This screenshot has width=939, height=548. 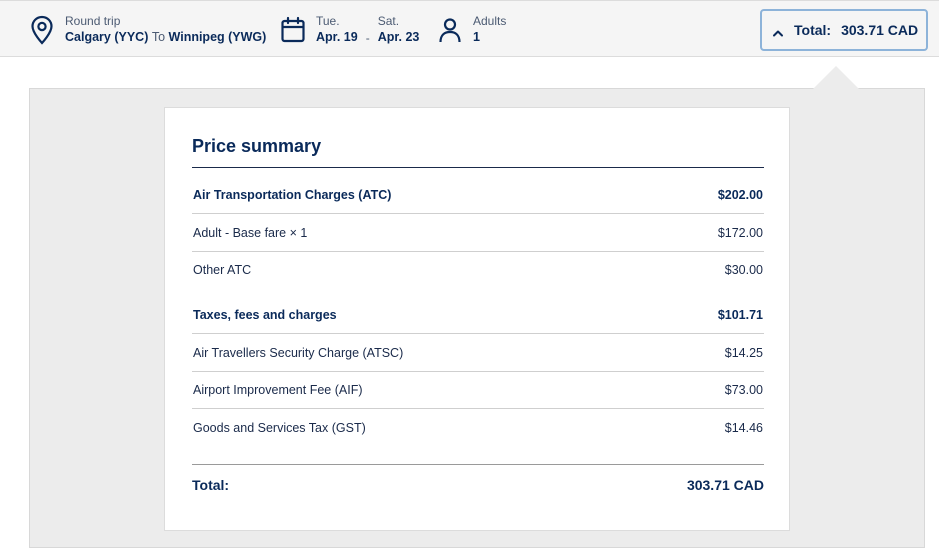 I want to click on route-destination: Winnipeg (YWG), so click(x=217, y=36).